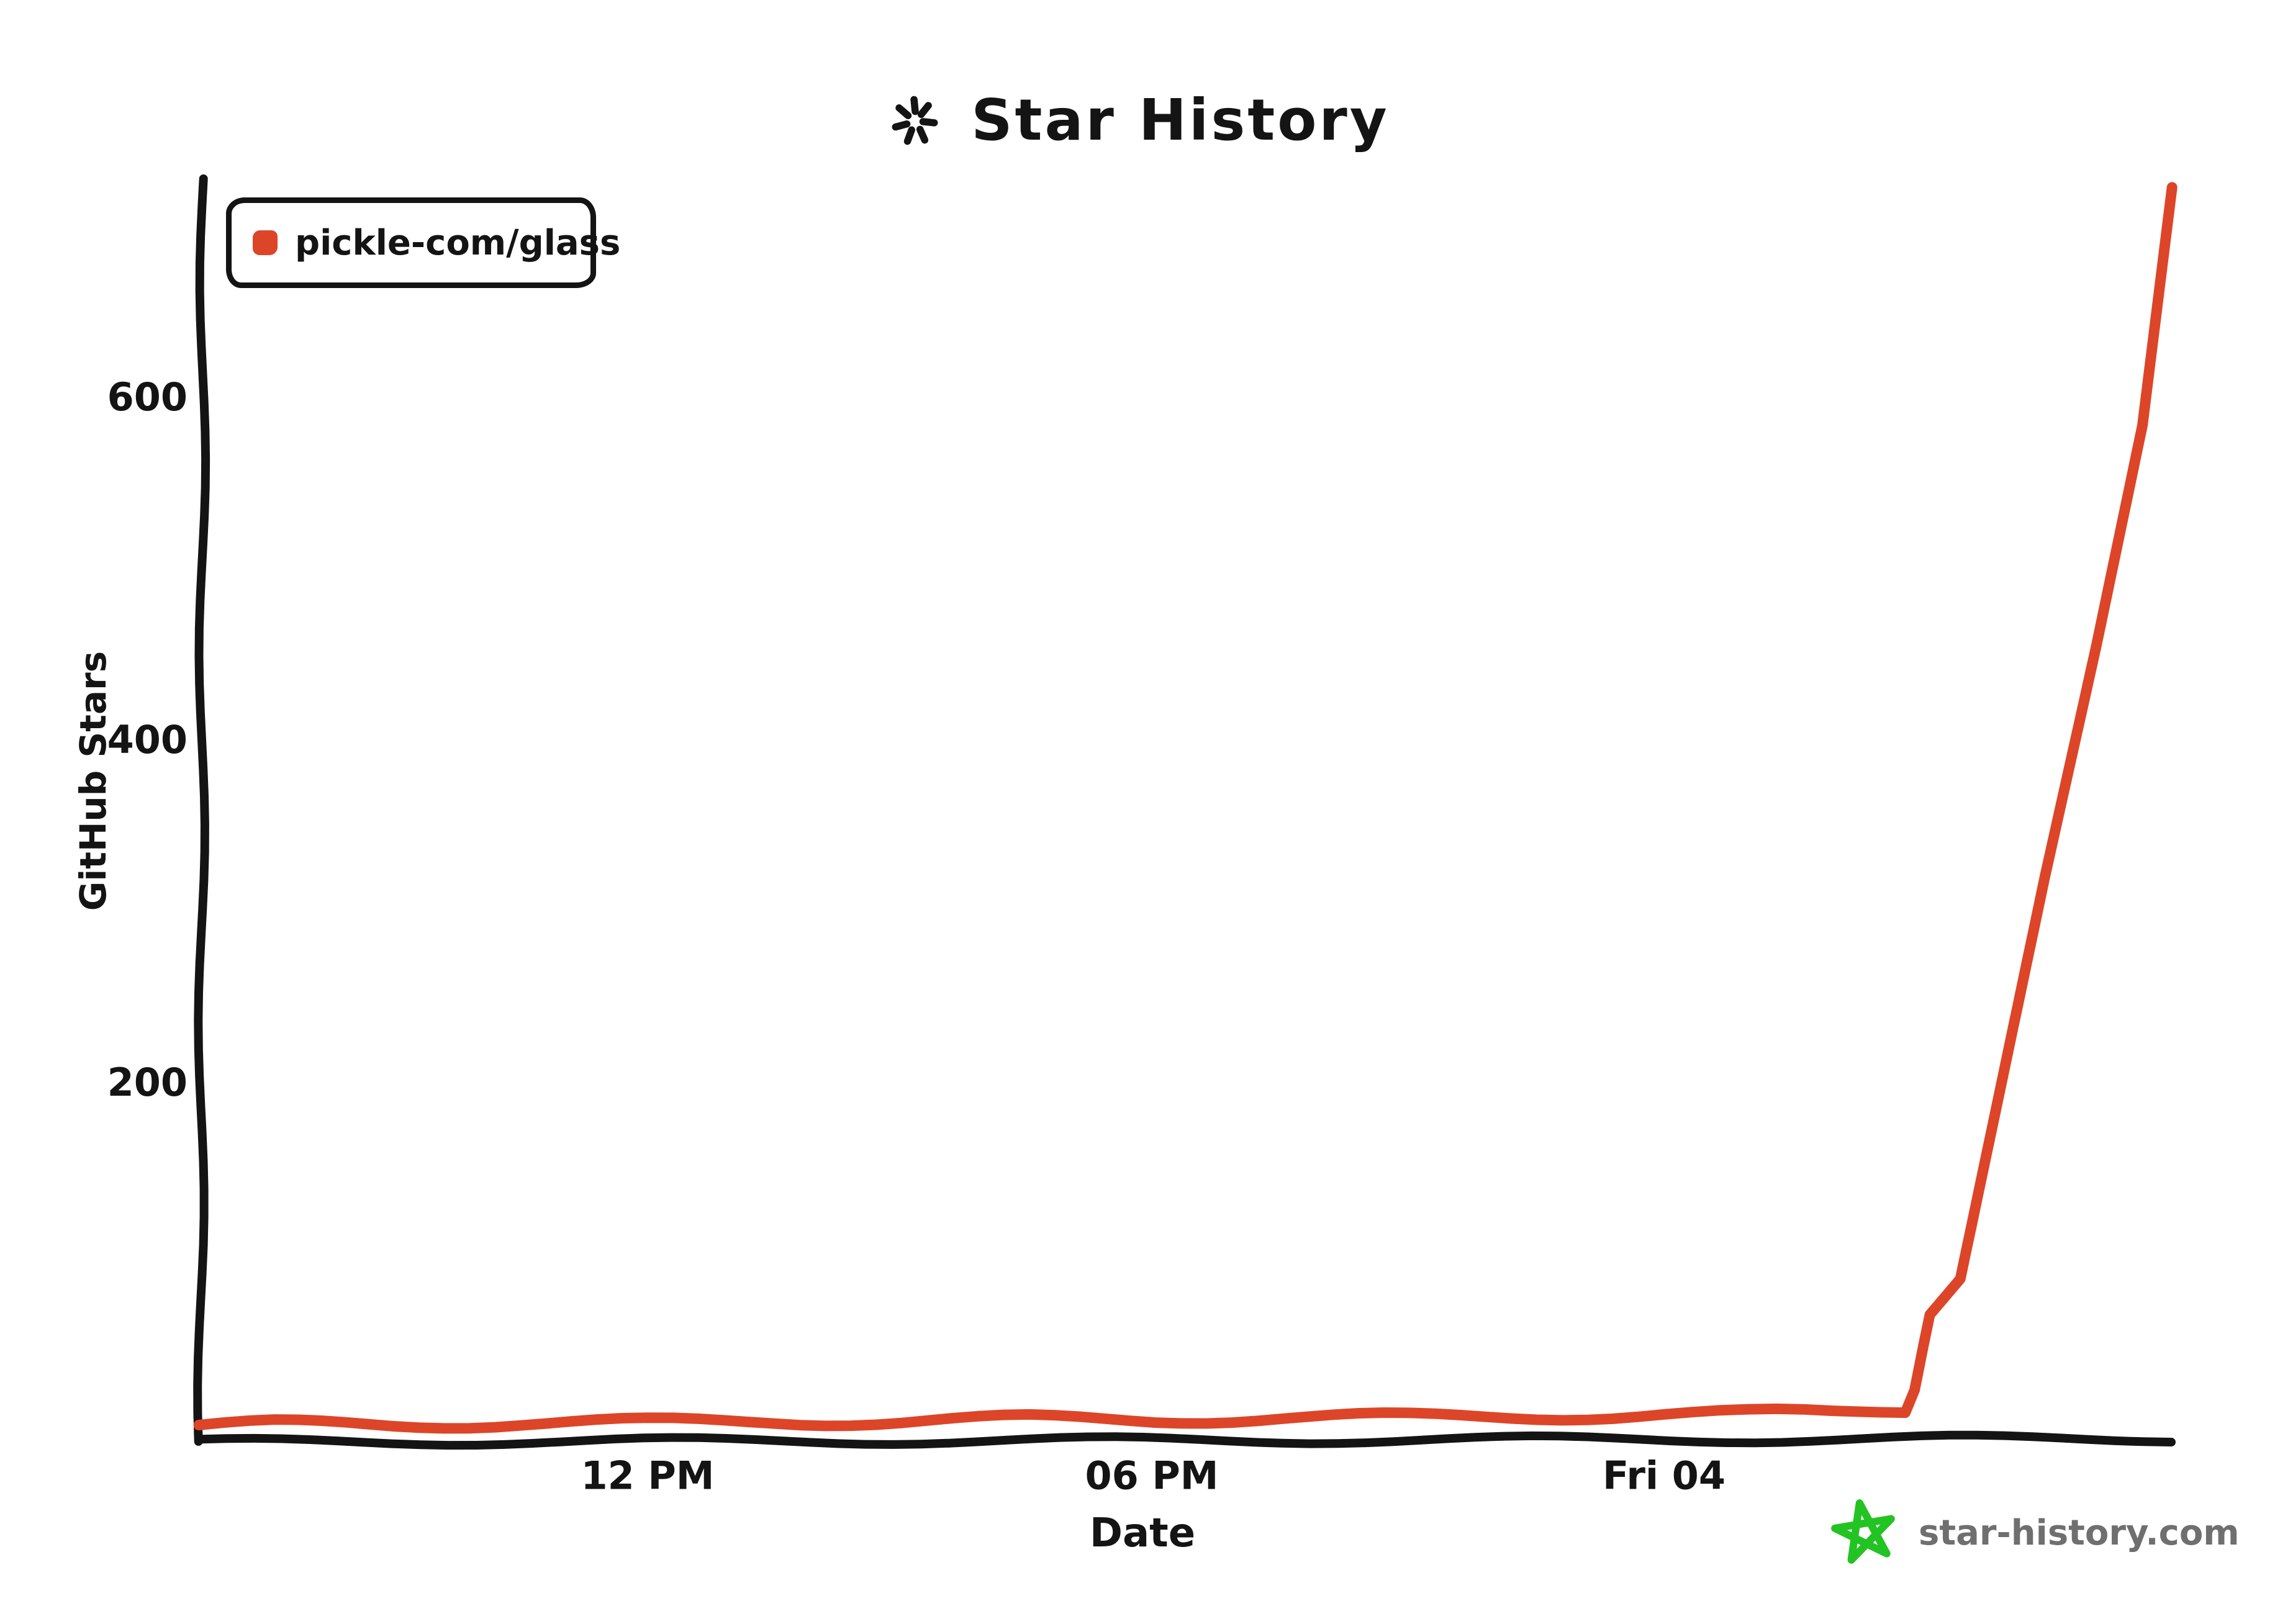 This screenshot has height=1624, width=2275. What do you see at coordinates (2079, 1532) in the screenshot?
I see `watermark-text: star-history.com` at bounding box center [2079, 1532].